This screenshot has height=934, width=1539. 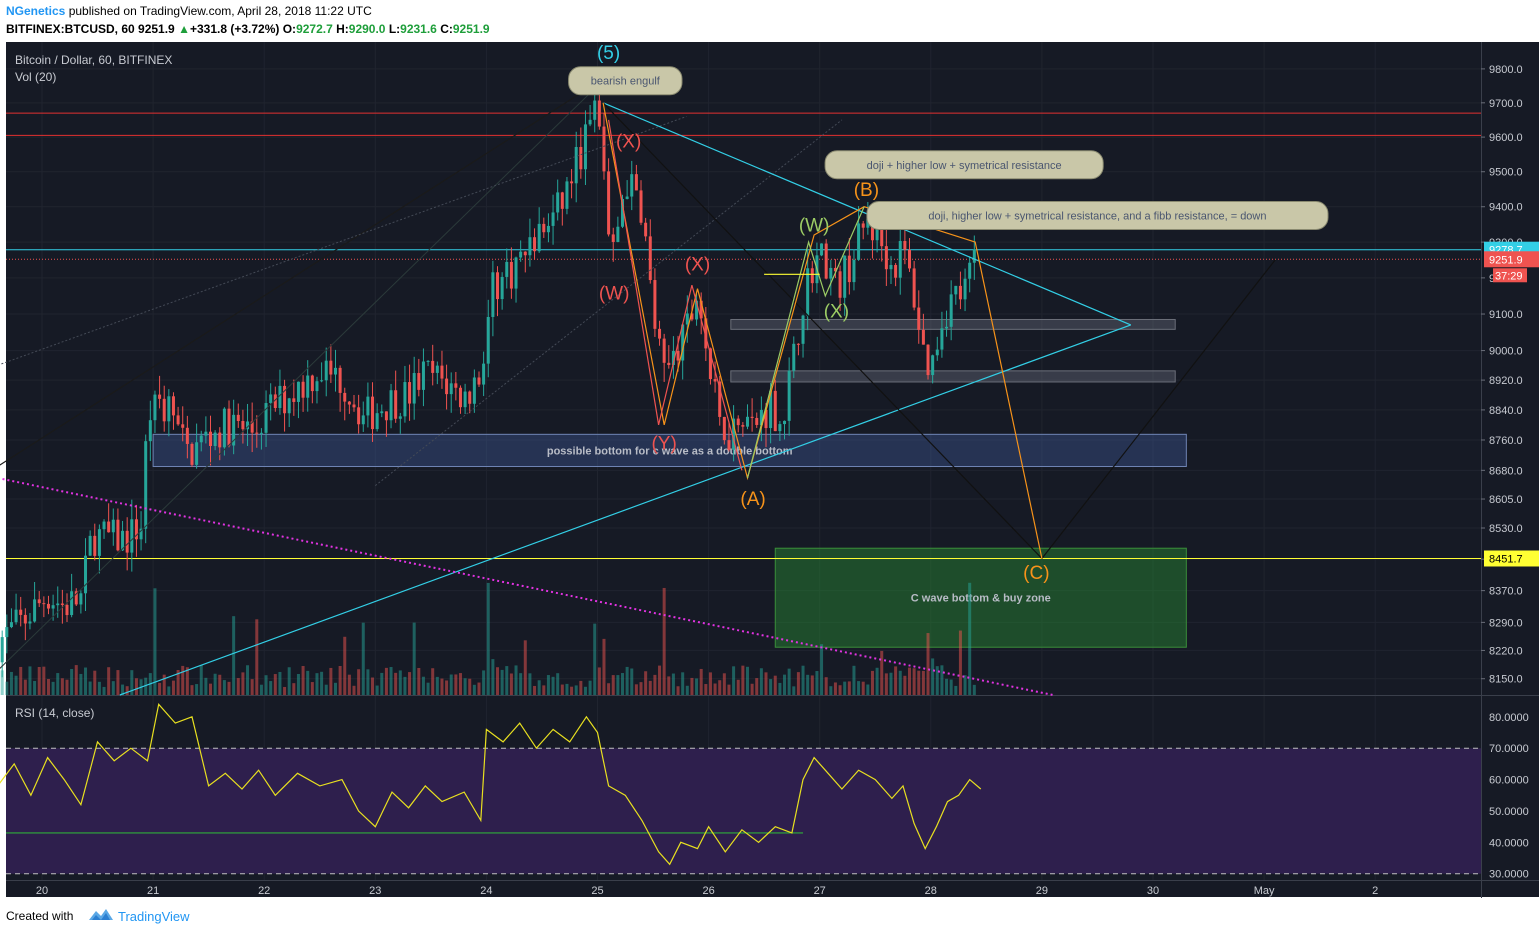 I want to click on callout-bubble, so click(x=1097, y=216).